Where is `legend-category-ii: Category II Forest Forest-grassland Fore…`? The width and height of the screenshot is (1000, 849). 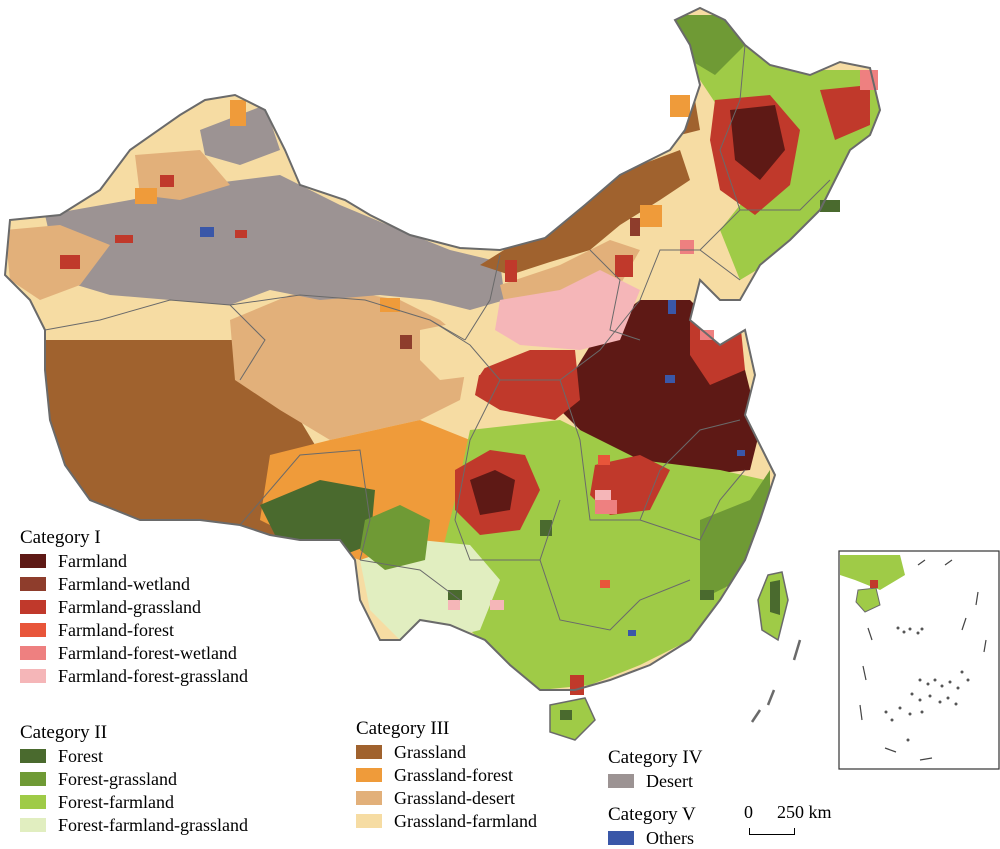 legend-category-ii: Category II Forest Forest-grassland Fore… is located at coordinates (134, 779).